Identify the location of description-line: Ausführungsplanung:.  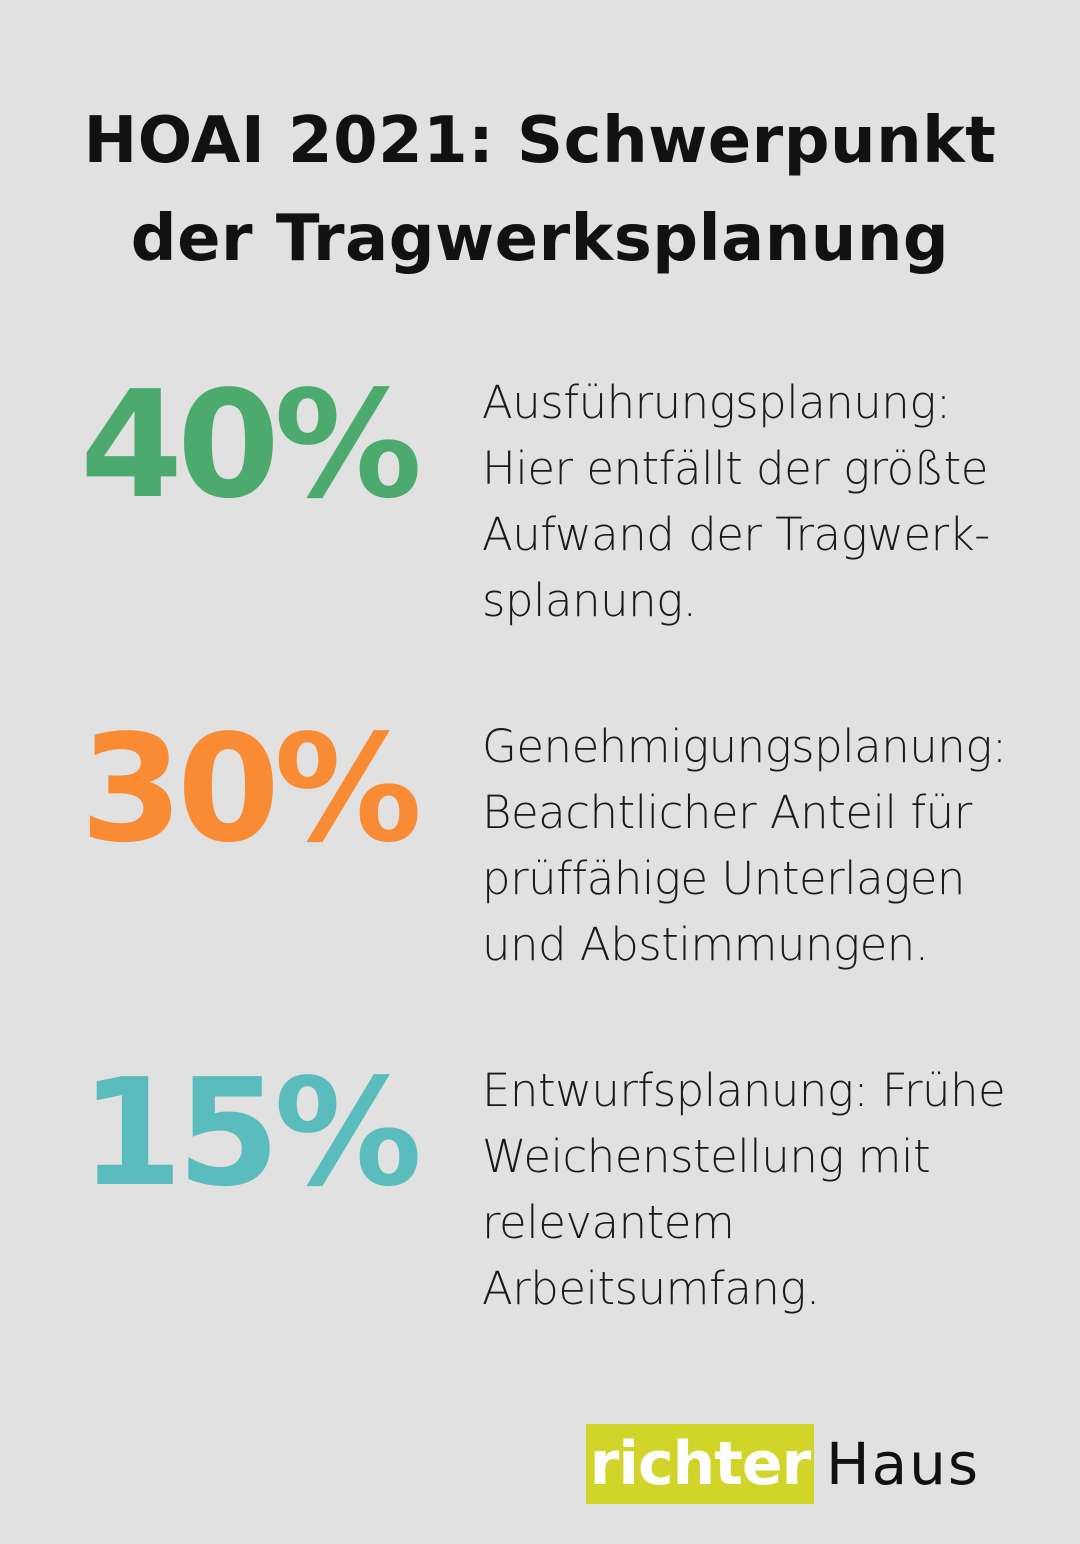
(716, 402).